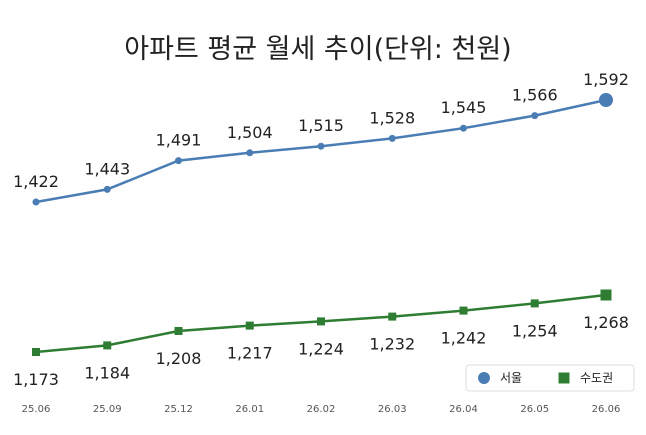  I want to click on x-tick-label-2: 25.12, so click(178, 409).